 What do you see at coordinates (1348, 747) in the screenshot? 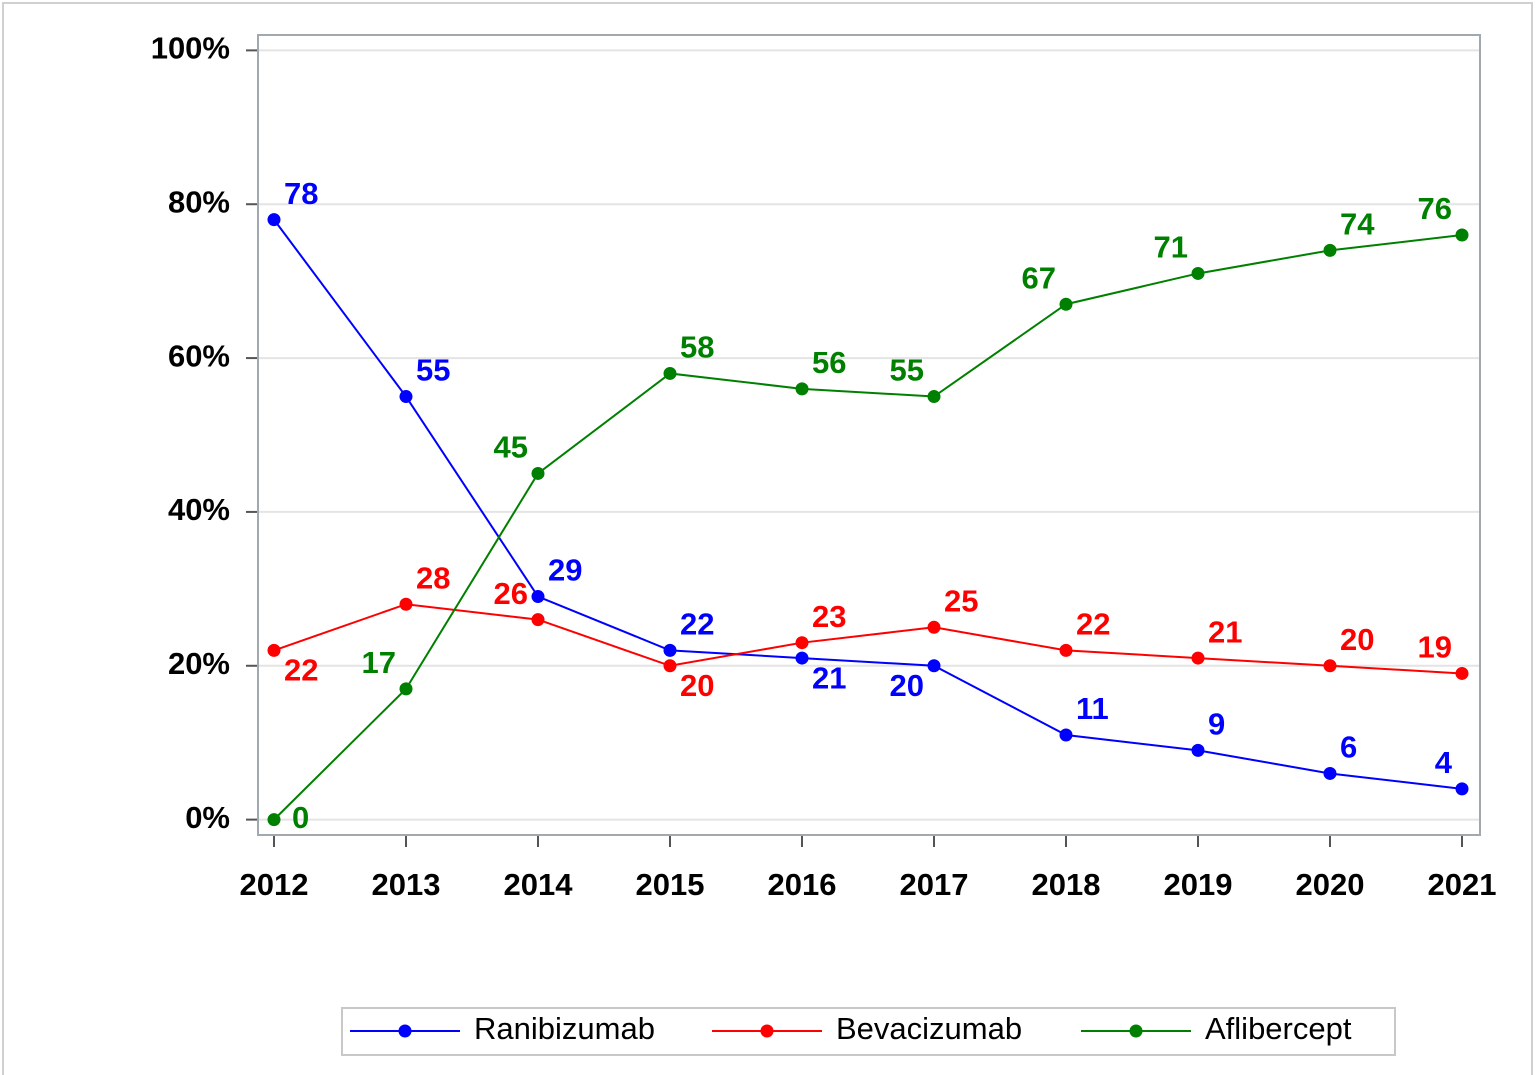
I see `data-label: 6` at bounding box center [1348, 747].